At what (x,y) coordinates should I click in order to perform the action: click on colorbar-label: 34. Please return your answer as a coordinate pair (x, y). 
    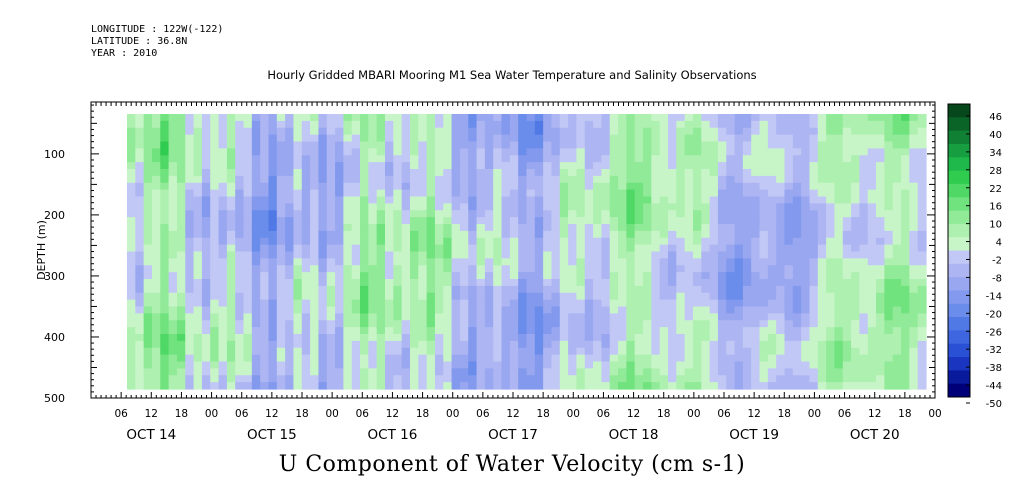
    Looking at the image, I should click on (995, 153).